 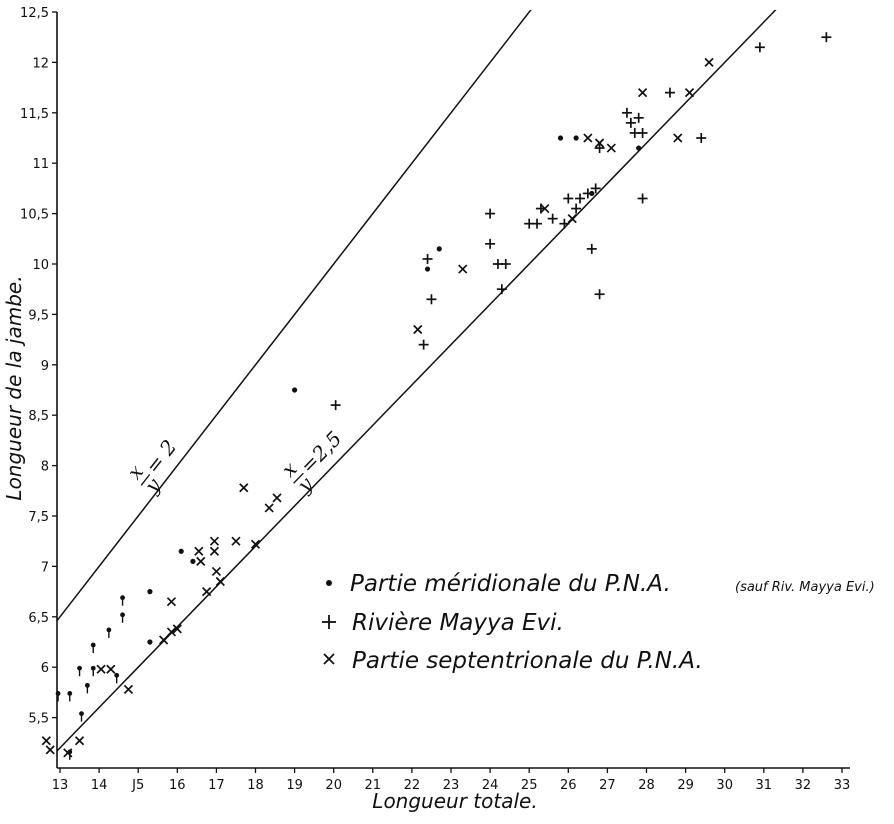 I want to click on y-tick-label: 8, so click(x=45, y=467).